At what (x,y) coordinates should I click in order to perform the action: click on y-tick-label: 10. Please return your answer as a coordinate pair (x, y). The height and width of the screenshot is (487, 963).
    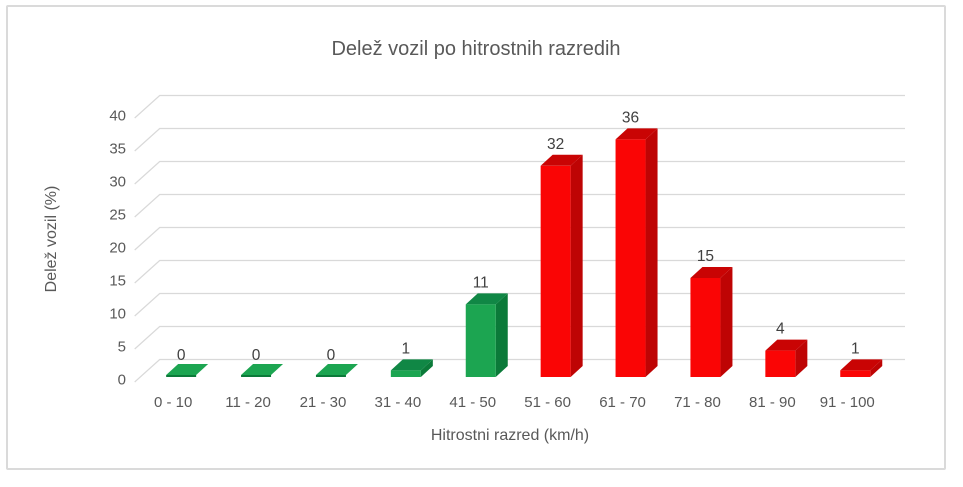
    Looking at the image, I should click on (117, 314).